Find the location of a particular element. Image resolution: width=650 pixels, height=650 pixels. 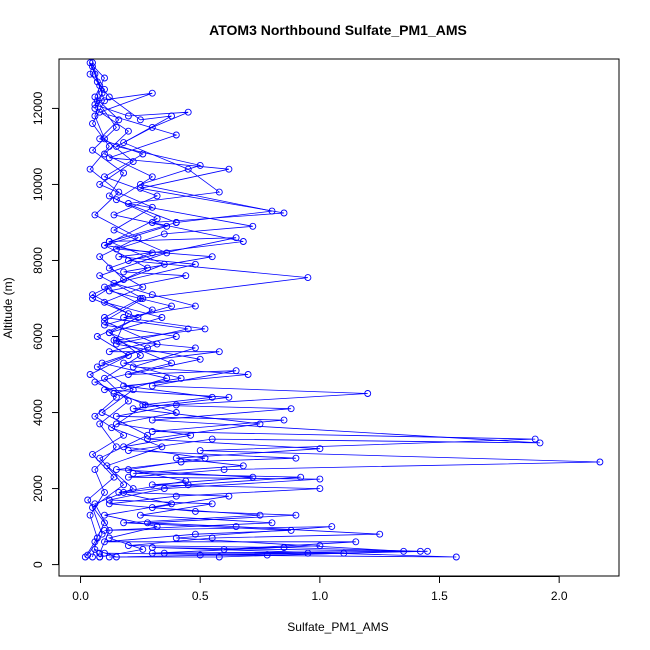

y-axis: 0 2000 4000 6000 8000 10000 12000 is located at coordinates (45, 329).